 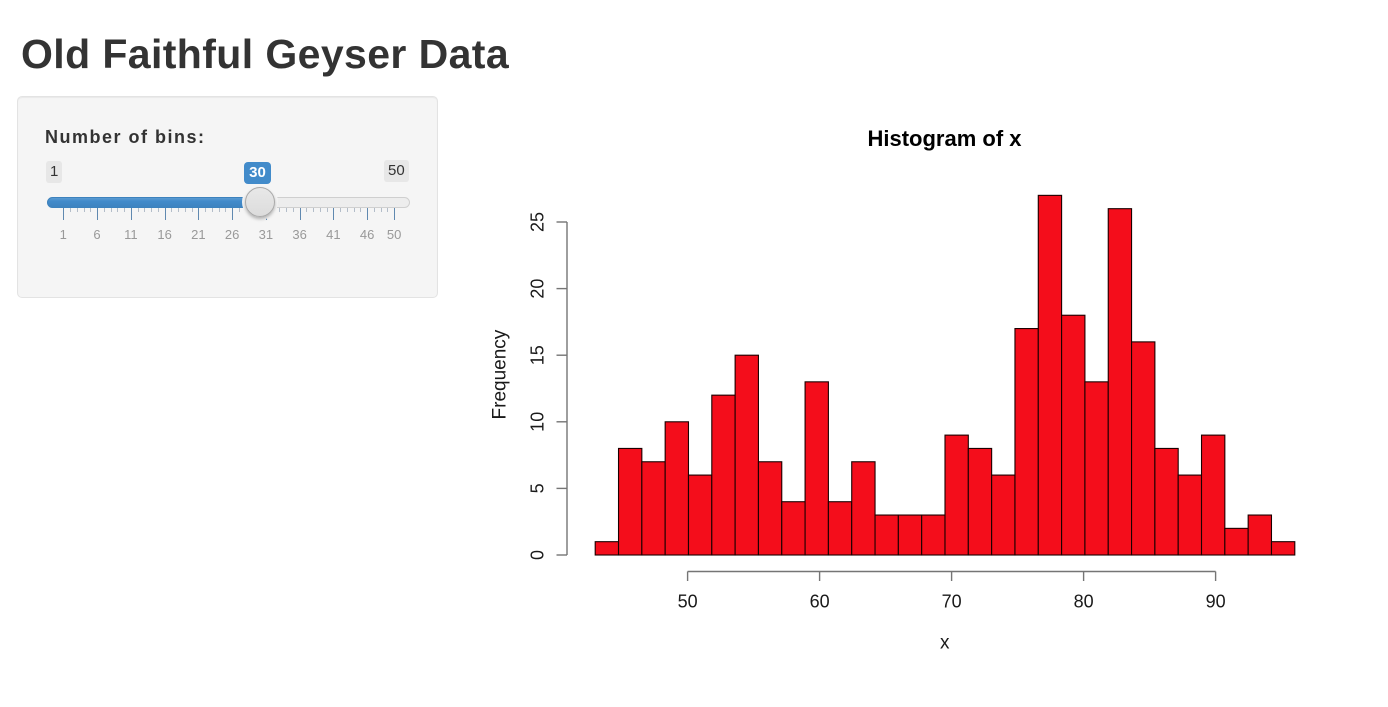 What do you see at coordinates (820, 602) in the screenshot?
I see `svg-text: 60` at bounding box center [820, 602].